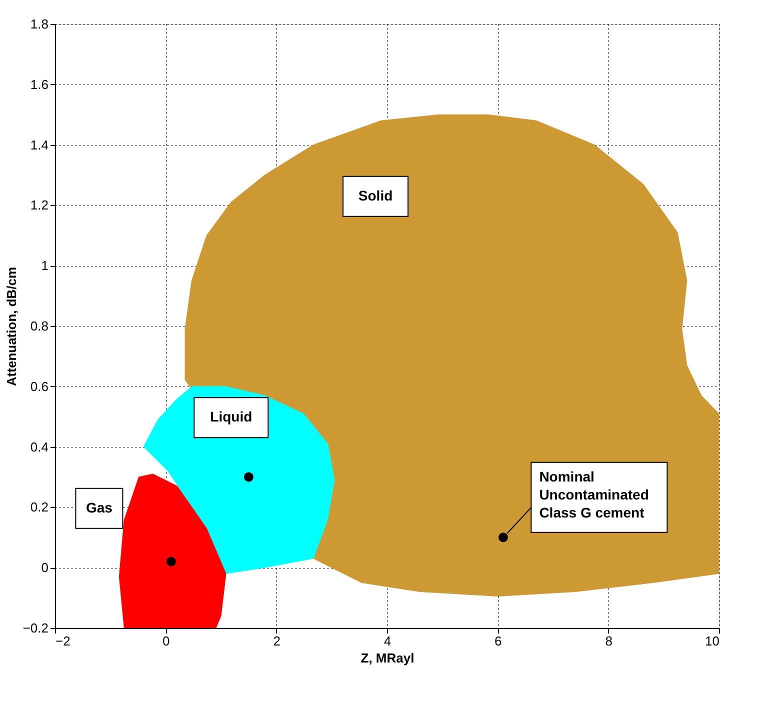  What do you see at coordinates (498, 641) in the screenshot?
I see `x-tick-label: 6` at bounding box center [498, 641].